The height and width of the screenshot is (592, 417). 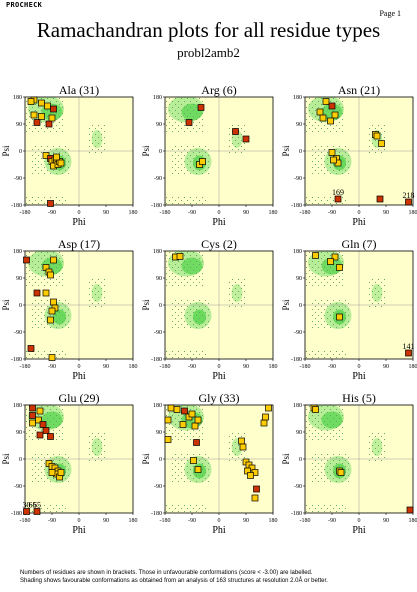 I want to click on x-axis-label: Phi, so click(x=359, y=376).